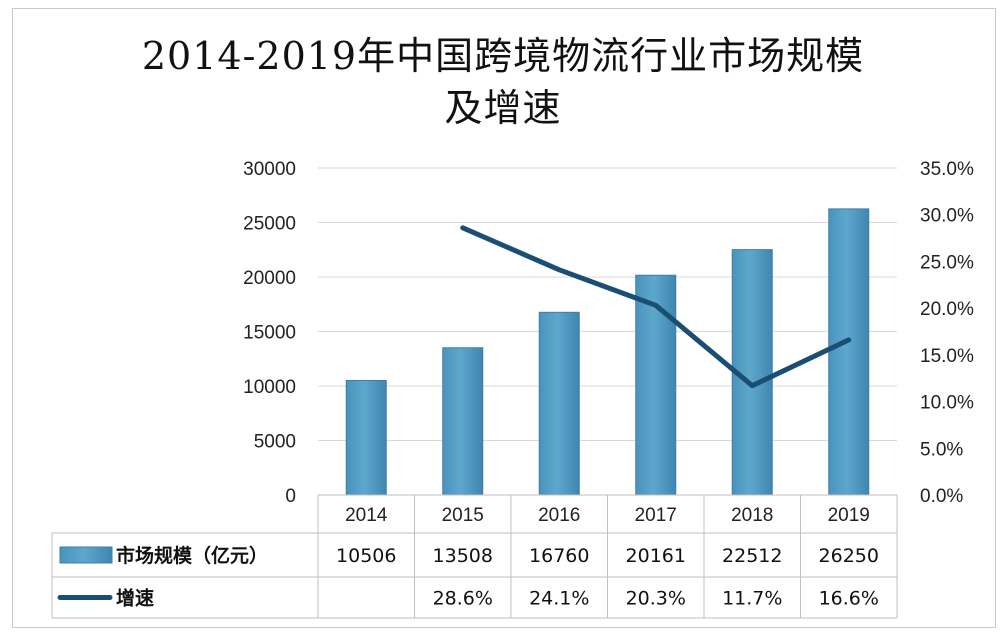 This screenshot has height=636, width=1006. Describe the element at coordinates (503, 82) in the screenshot. I see `chart-title: 2014-2019年中国跨境物流行业市场规模 及增速` at that location.